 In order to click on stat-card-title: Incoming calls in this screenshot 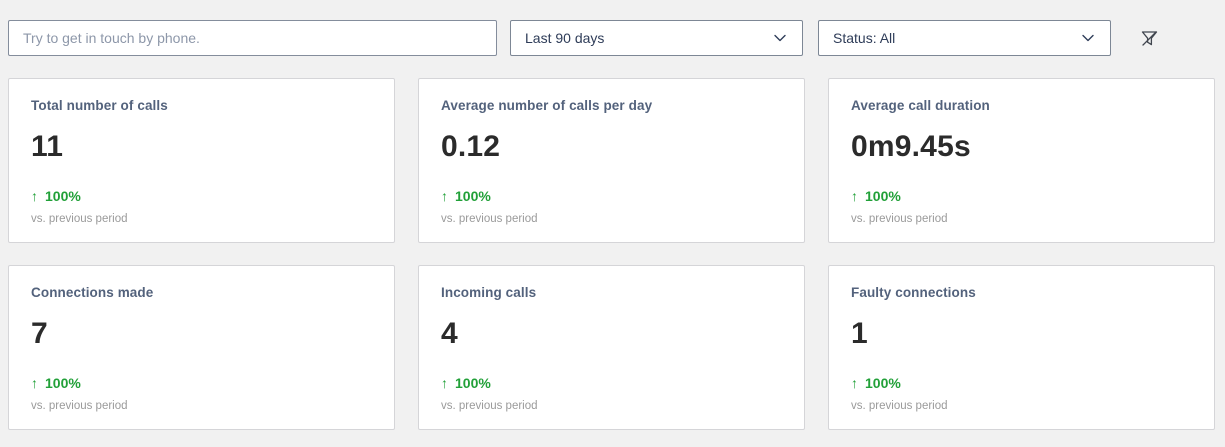, I will do `click(489, 292)`.